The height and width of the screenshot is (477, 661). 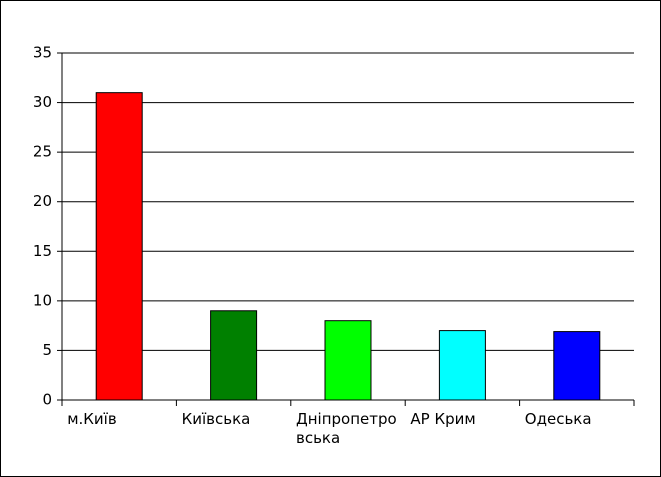 I want to click on y-tick-label: 35, so click(x=42, y=53).